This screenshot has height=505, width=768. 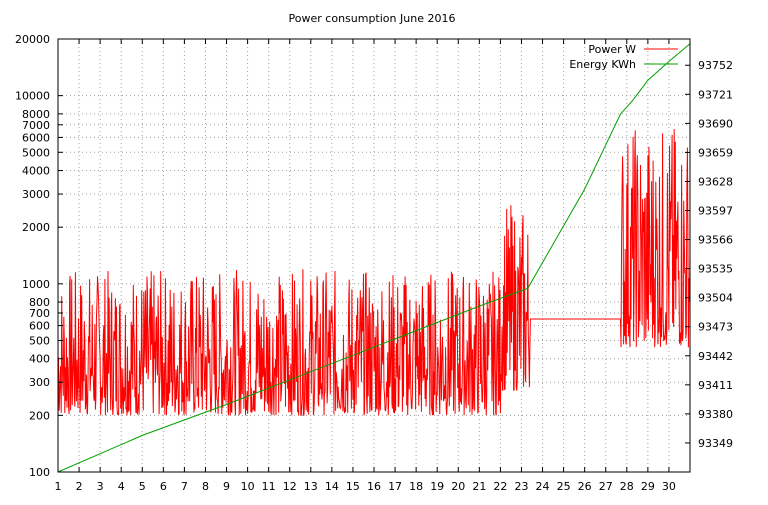 What do you see at coordinates (416, 486) in the screenshot?
I see `x-tick-label: 18` at bounding box center [416, 486].